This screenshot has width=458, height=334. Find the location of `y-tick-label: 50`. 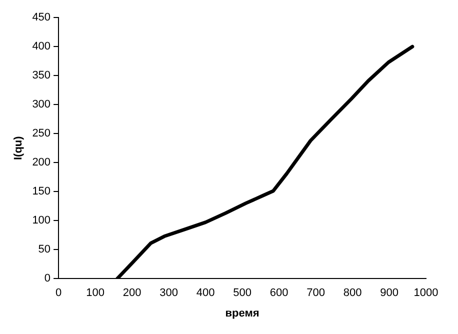

y-tick-label: 50 is located at coordinates (44, 250).